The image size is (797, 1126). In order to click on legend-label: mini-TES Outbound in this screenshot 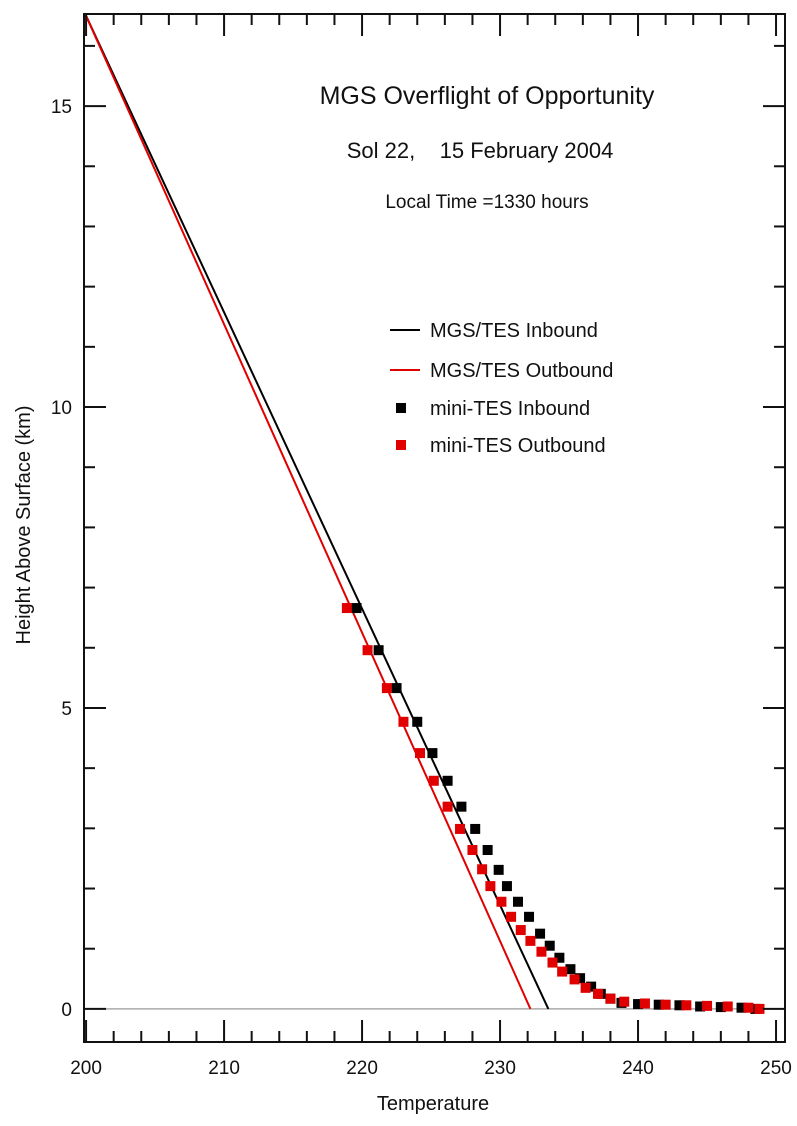, I will do `click(518, 446)`.